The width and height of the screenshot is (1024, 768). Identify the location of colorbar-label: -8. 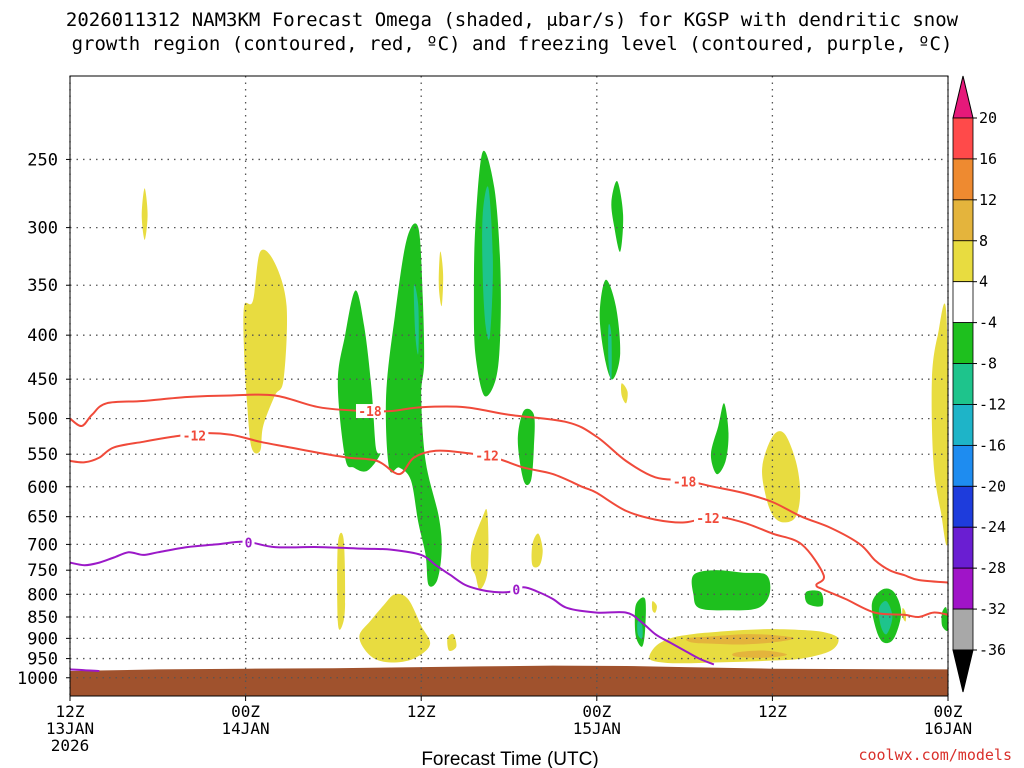
(988, 364).